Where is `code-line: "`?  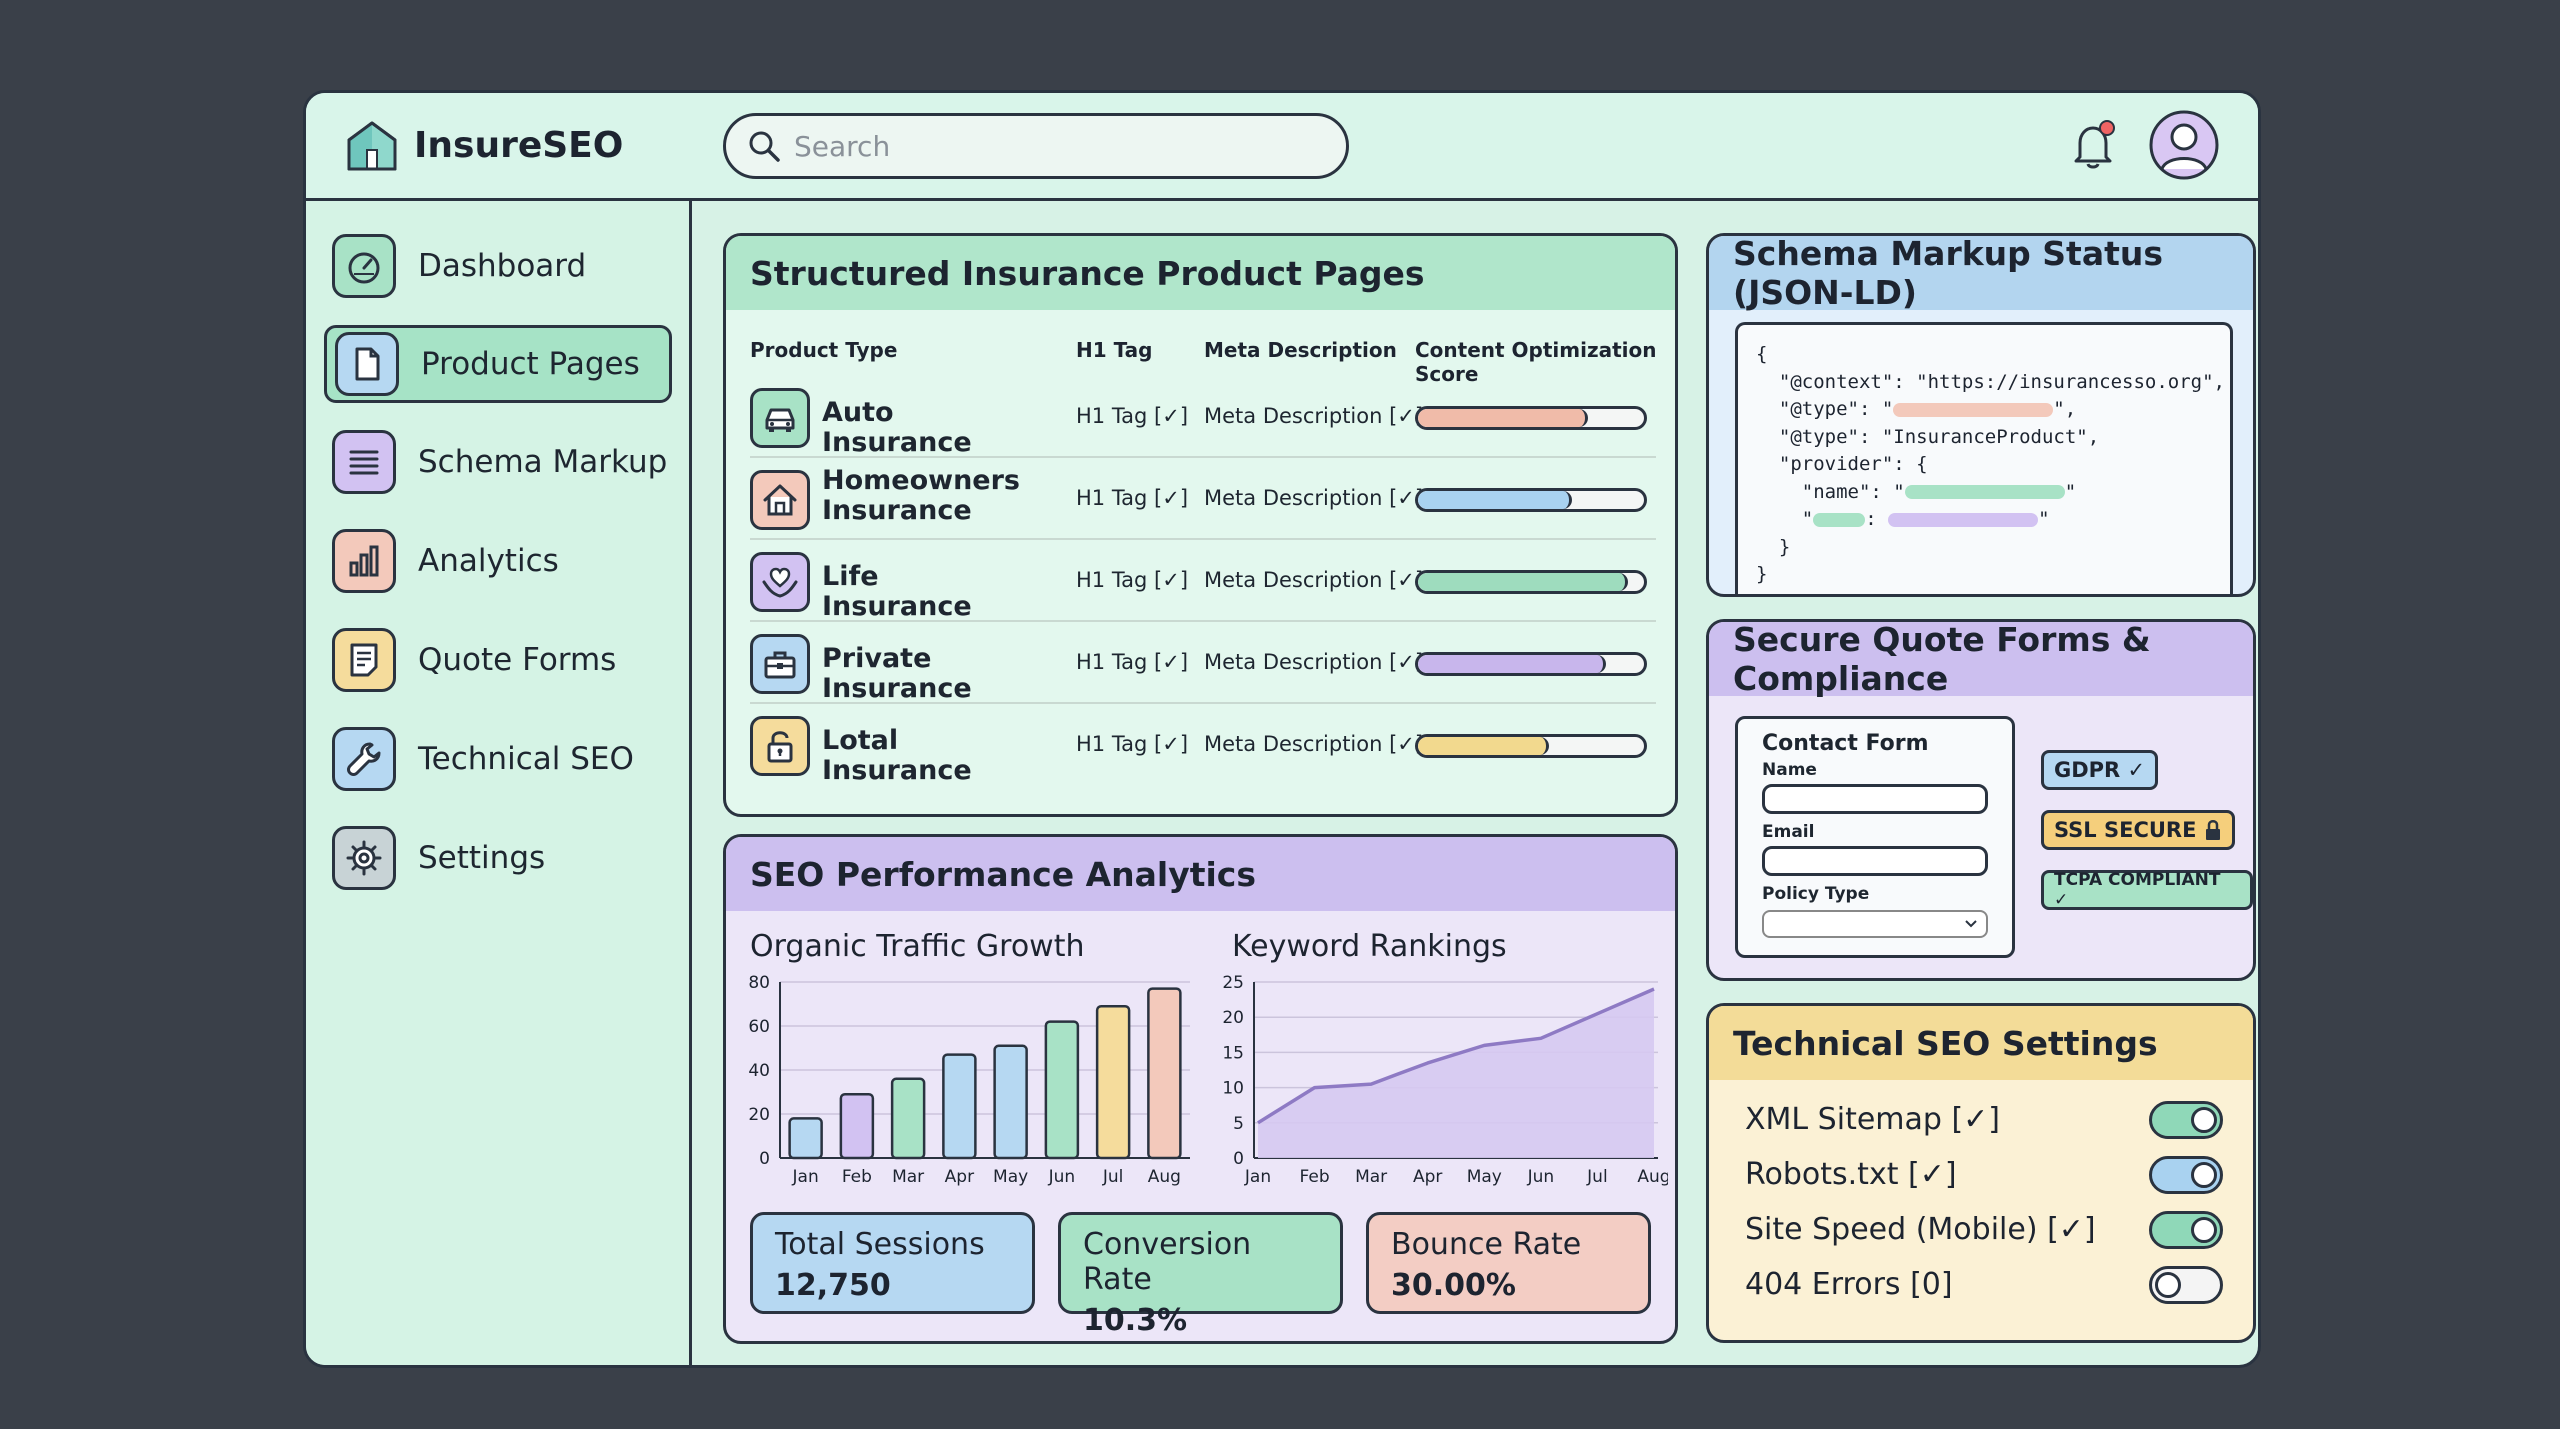
code-line: " is located at coordinates (1785, 519).